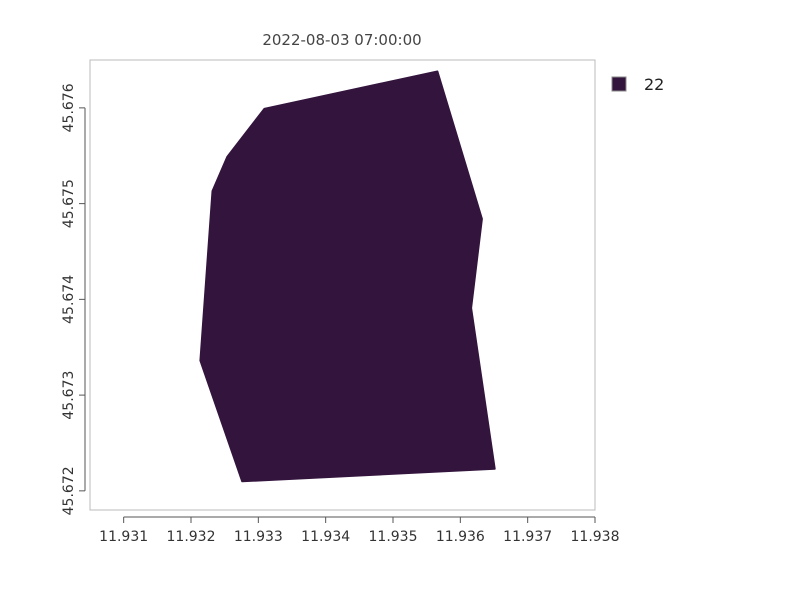  I want to click on map-title: 2022-08-03 07:00:00, so click(341, 40).